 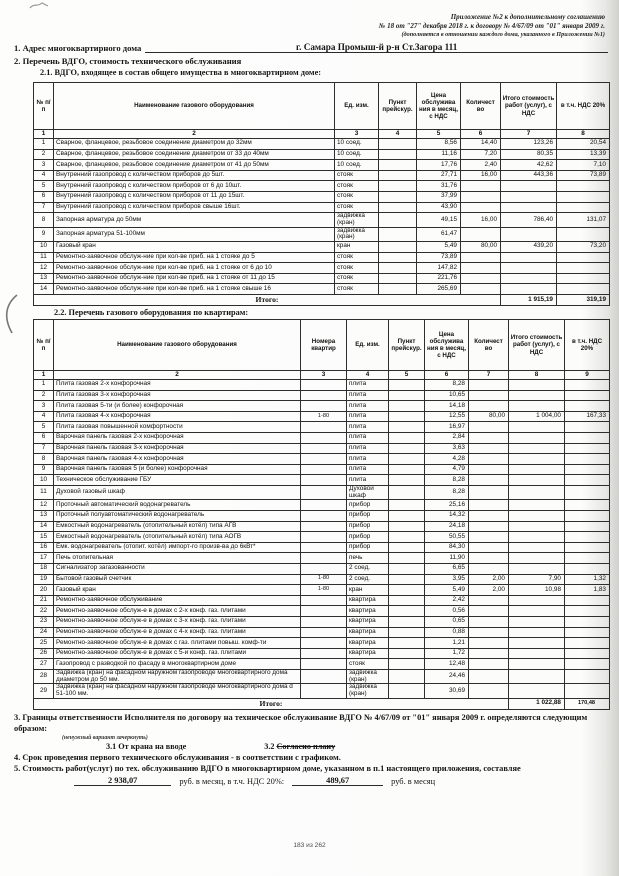 What do you see at coordinates (480, 165) in the screenshot?
I see `table-cell: 2,40` at bounding box center [480, 165].